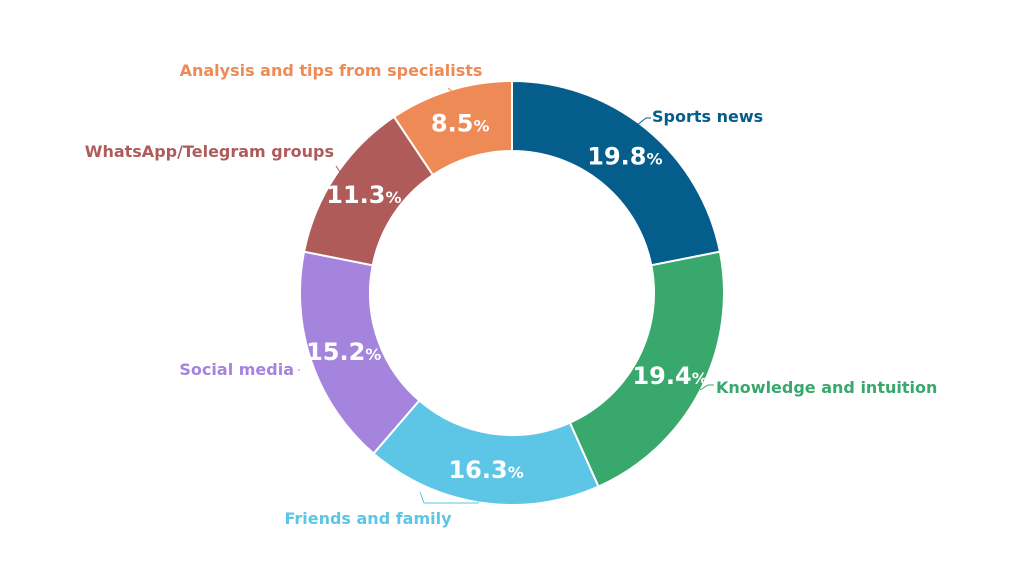 This screenshot has height=586, width=1024. Describe the element at coordinates (451, 90) in the screenshot. I see `leader-line-analysis-and-tips-from-specialists` at that location.